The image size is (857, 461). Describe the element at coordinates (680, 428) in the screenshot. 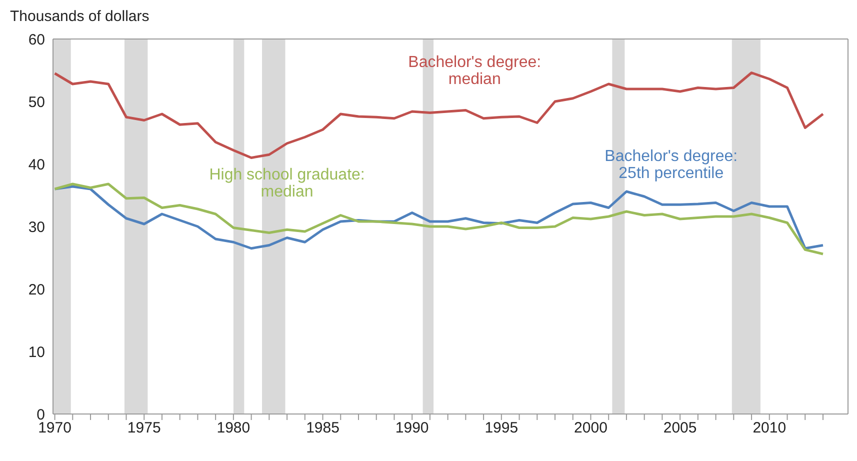

I see `x-tick-label: 2005` at that location.